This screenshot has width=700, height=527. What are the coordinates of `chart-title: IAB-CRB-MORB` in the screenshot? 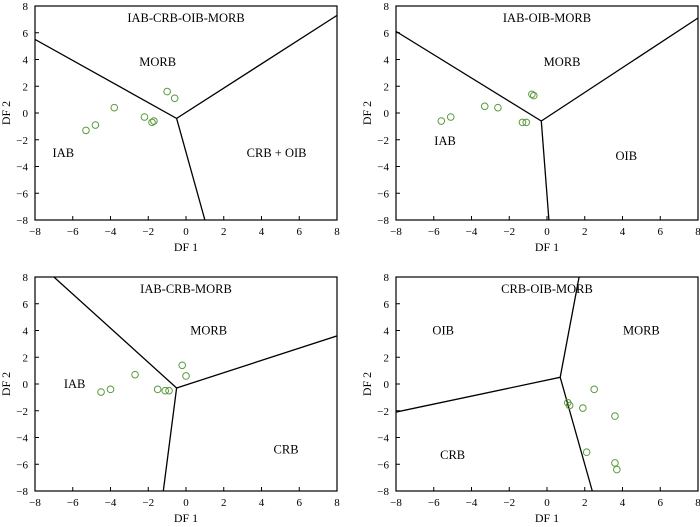 It's located at (186, 289).